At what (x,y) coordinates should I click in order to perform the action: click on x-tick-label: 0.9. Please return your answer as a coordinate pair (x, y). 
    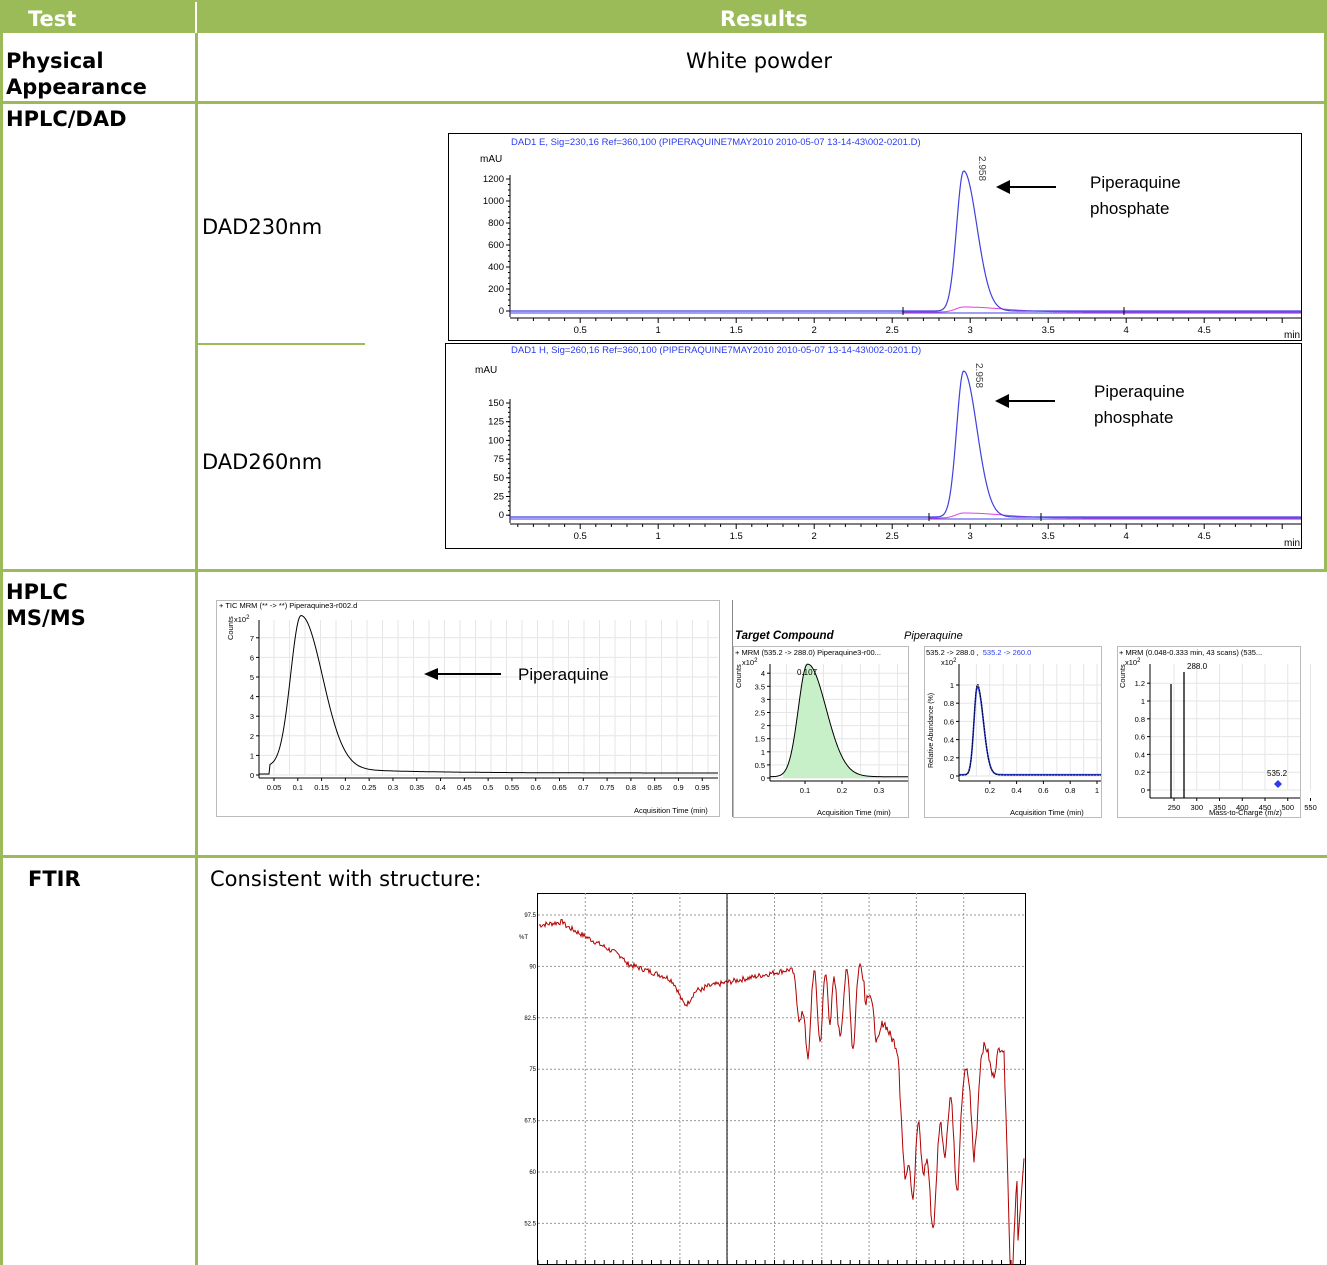
    Looking at the image, I should click on (678, 787).